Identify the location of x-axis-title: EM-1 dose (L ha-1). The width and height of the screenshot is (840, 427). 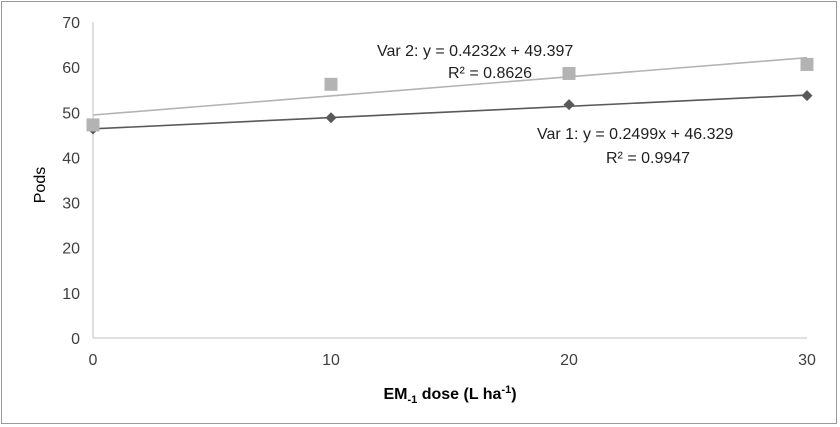
(449, 395).